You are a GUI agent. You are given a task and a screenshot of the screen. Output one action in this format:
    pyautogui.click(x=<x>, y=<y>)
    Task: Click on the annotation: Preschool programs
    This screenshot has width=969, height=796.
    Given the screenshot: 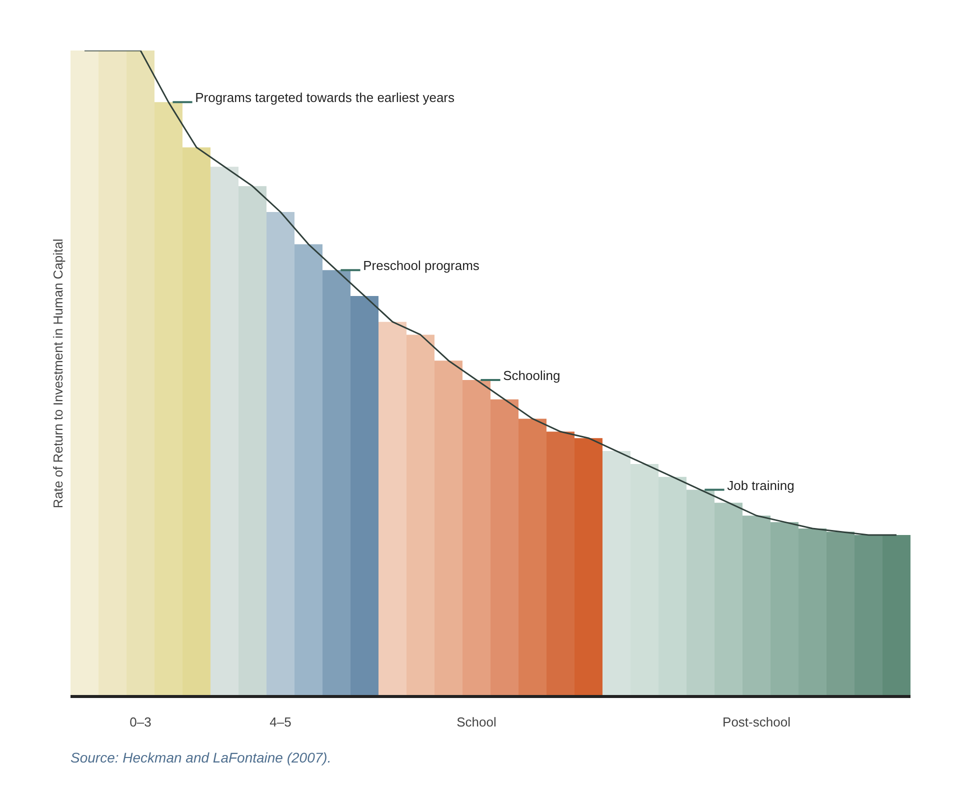 What is the action you would take?
    pyautogui.click(x=421, y=266)
    